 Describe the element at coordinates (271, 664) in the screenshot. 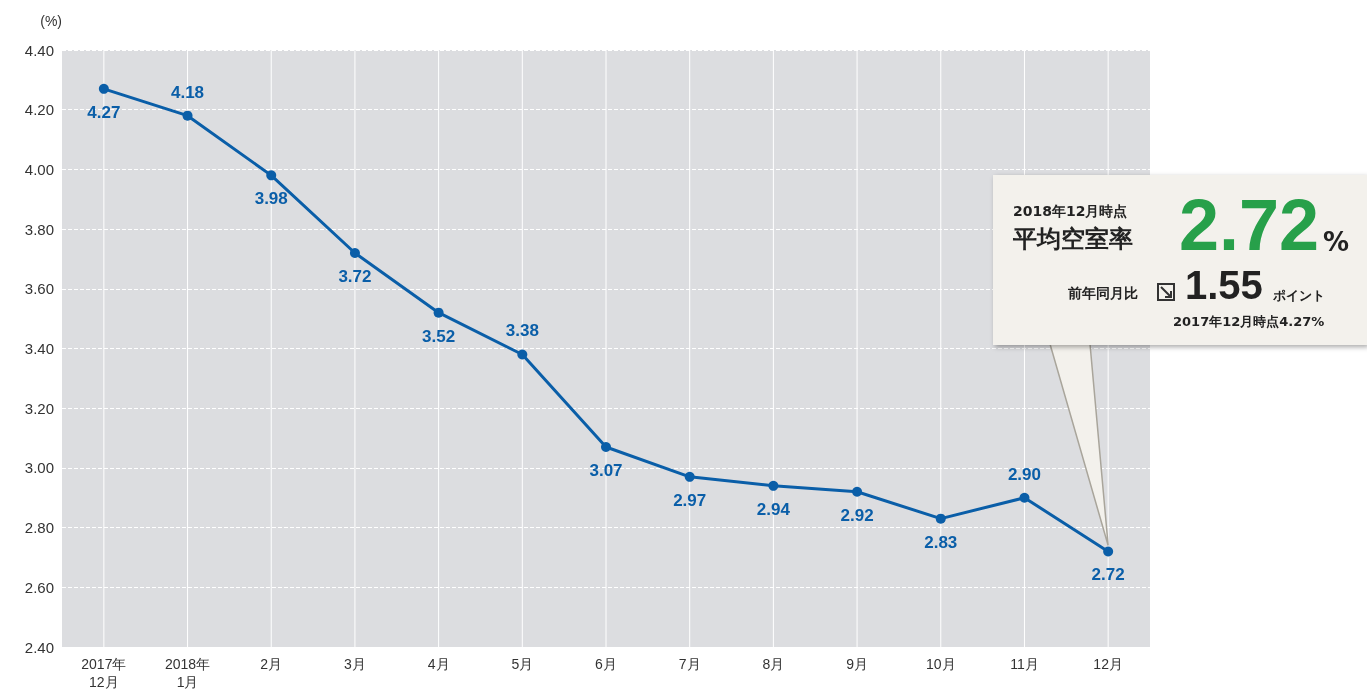

I see `x-tick-label: 2月` at that location.